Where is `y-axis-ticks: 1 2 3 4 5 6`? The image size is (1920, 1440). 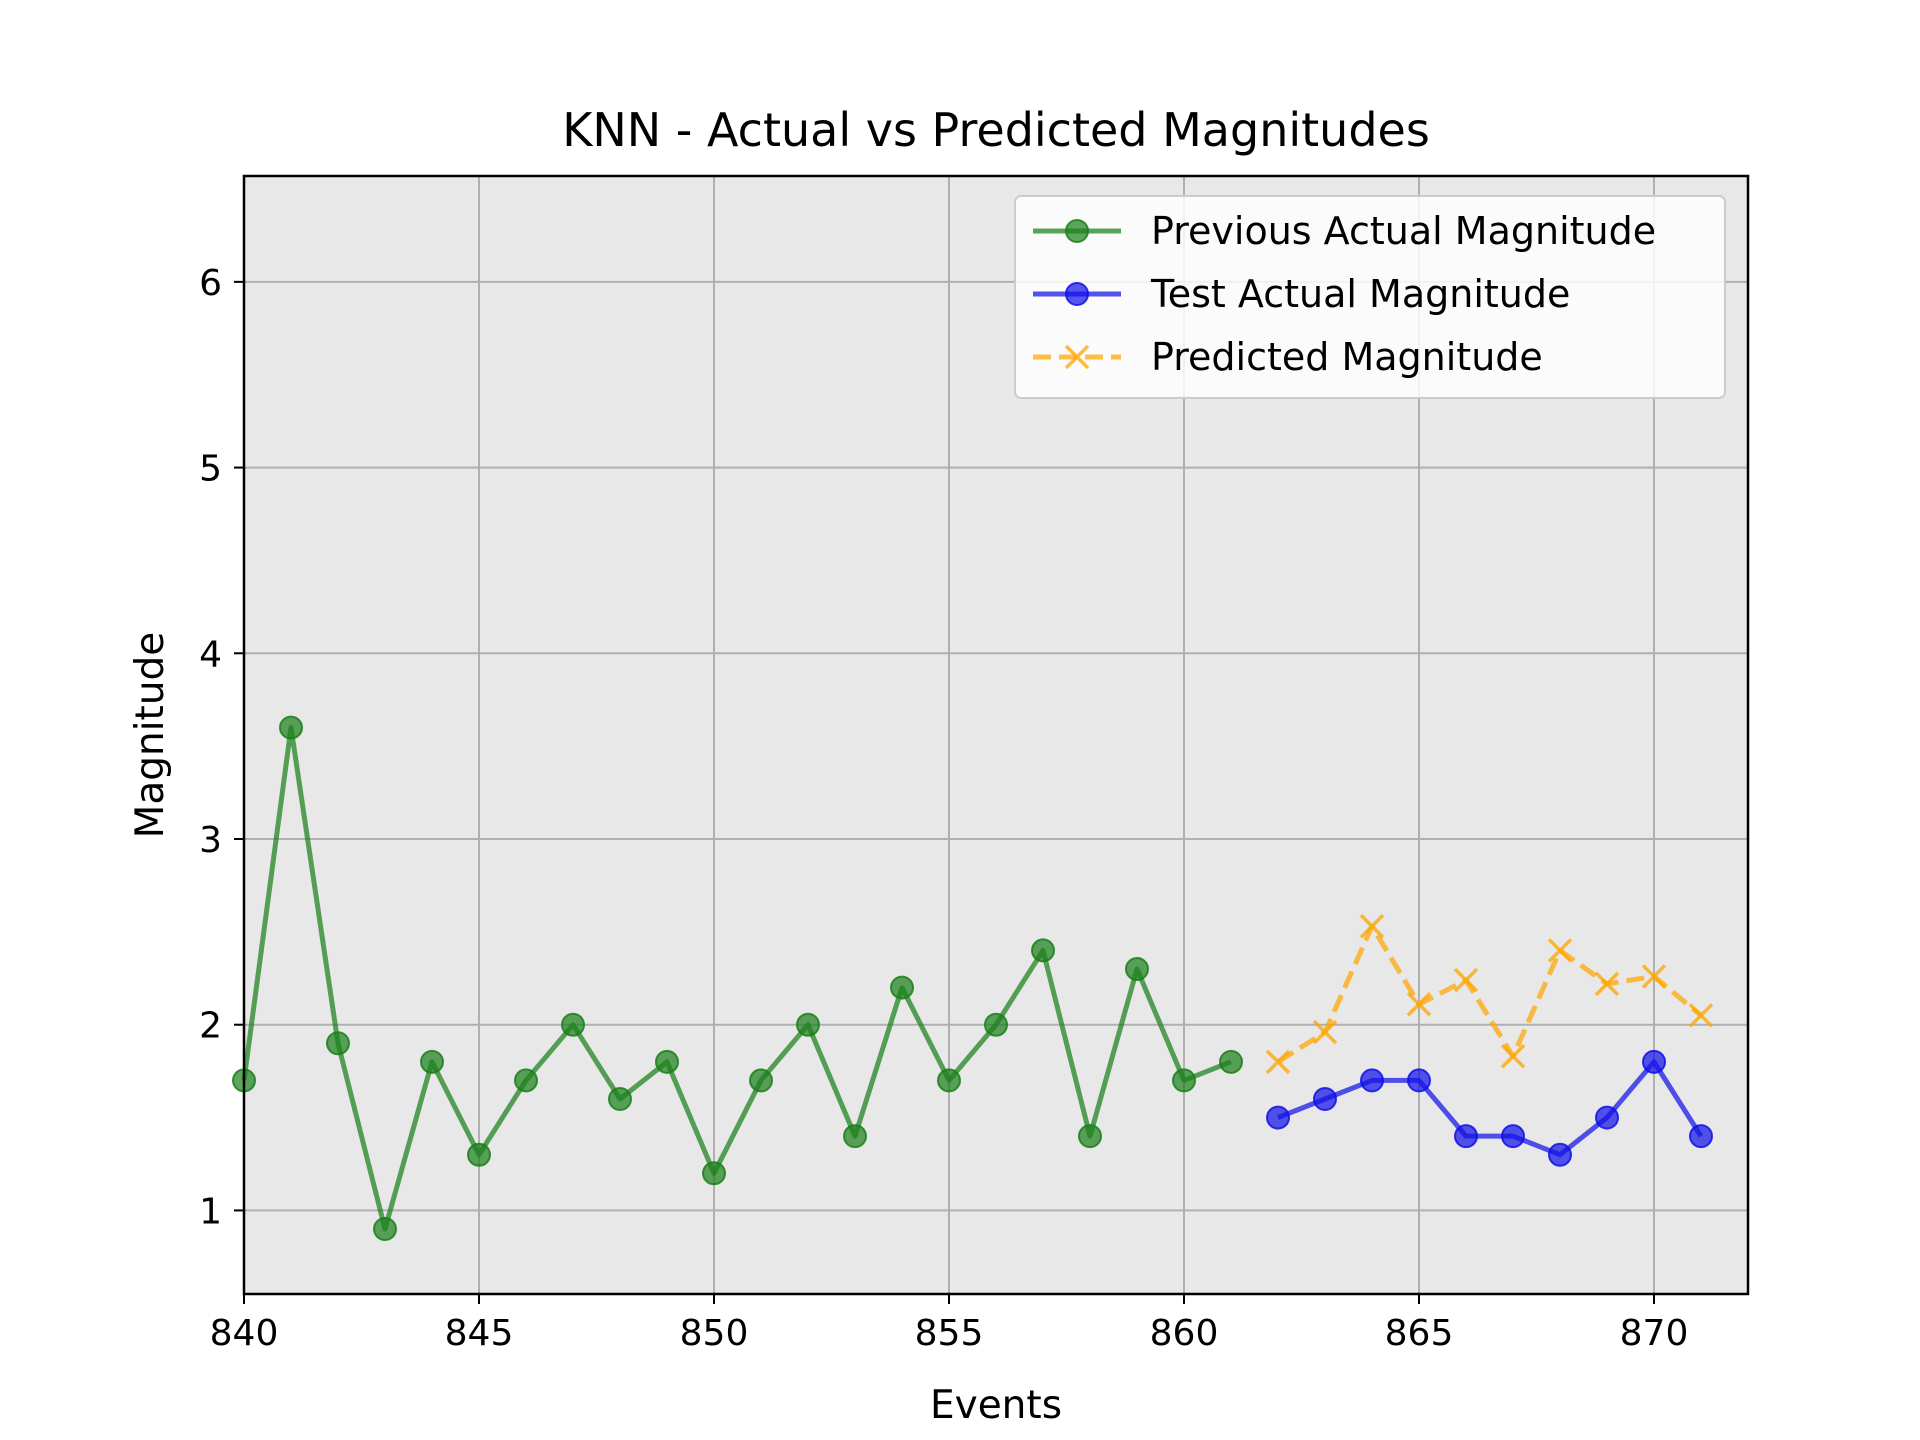 y-axis-ticks: 1 2 3 4 5 6 is located at coordinates (221, 747).